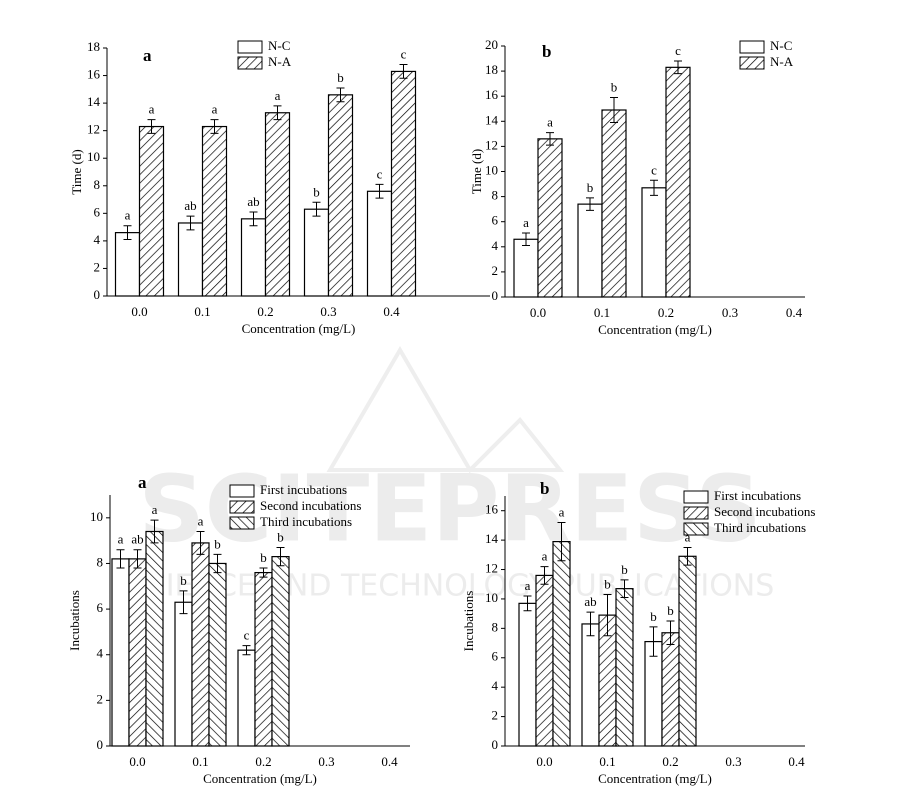 The width and height of the screenshot is (901, 803). Describe the element at coordinates (74, 620) in the screenshot. I see `y-axis-title: Incubations` at that location.